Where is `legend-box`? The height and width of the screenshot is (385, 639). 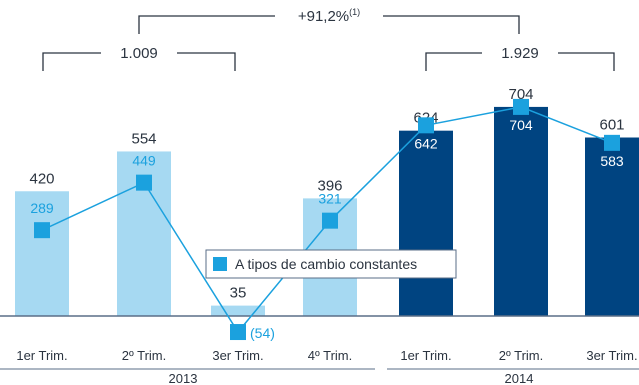 legend-box is located at coordinates (331, 264).